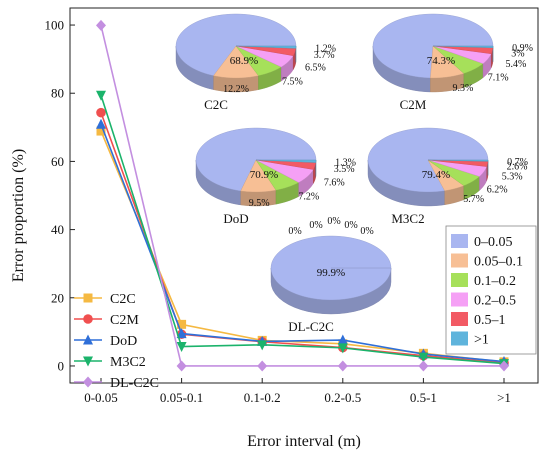 Image resolution: width=550 pixels, height=458 pixels. I want to click on pie-label-c2m: 9.3%, so click(462, 88).